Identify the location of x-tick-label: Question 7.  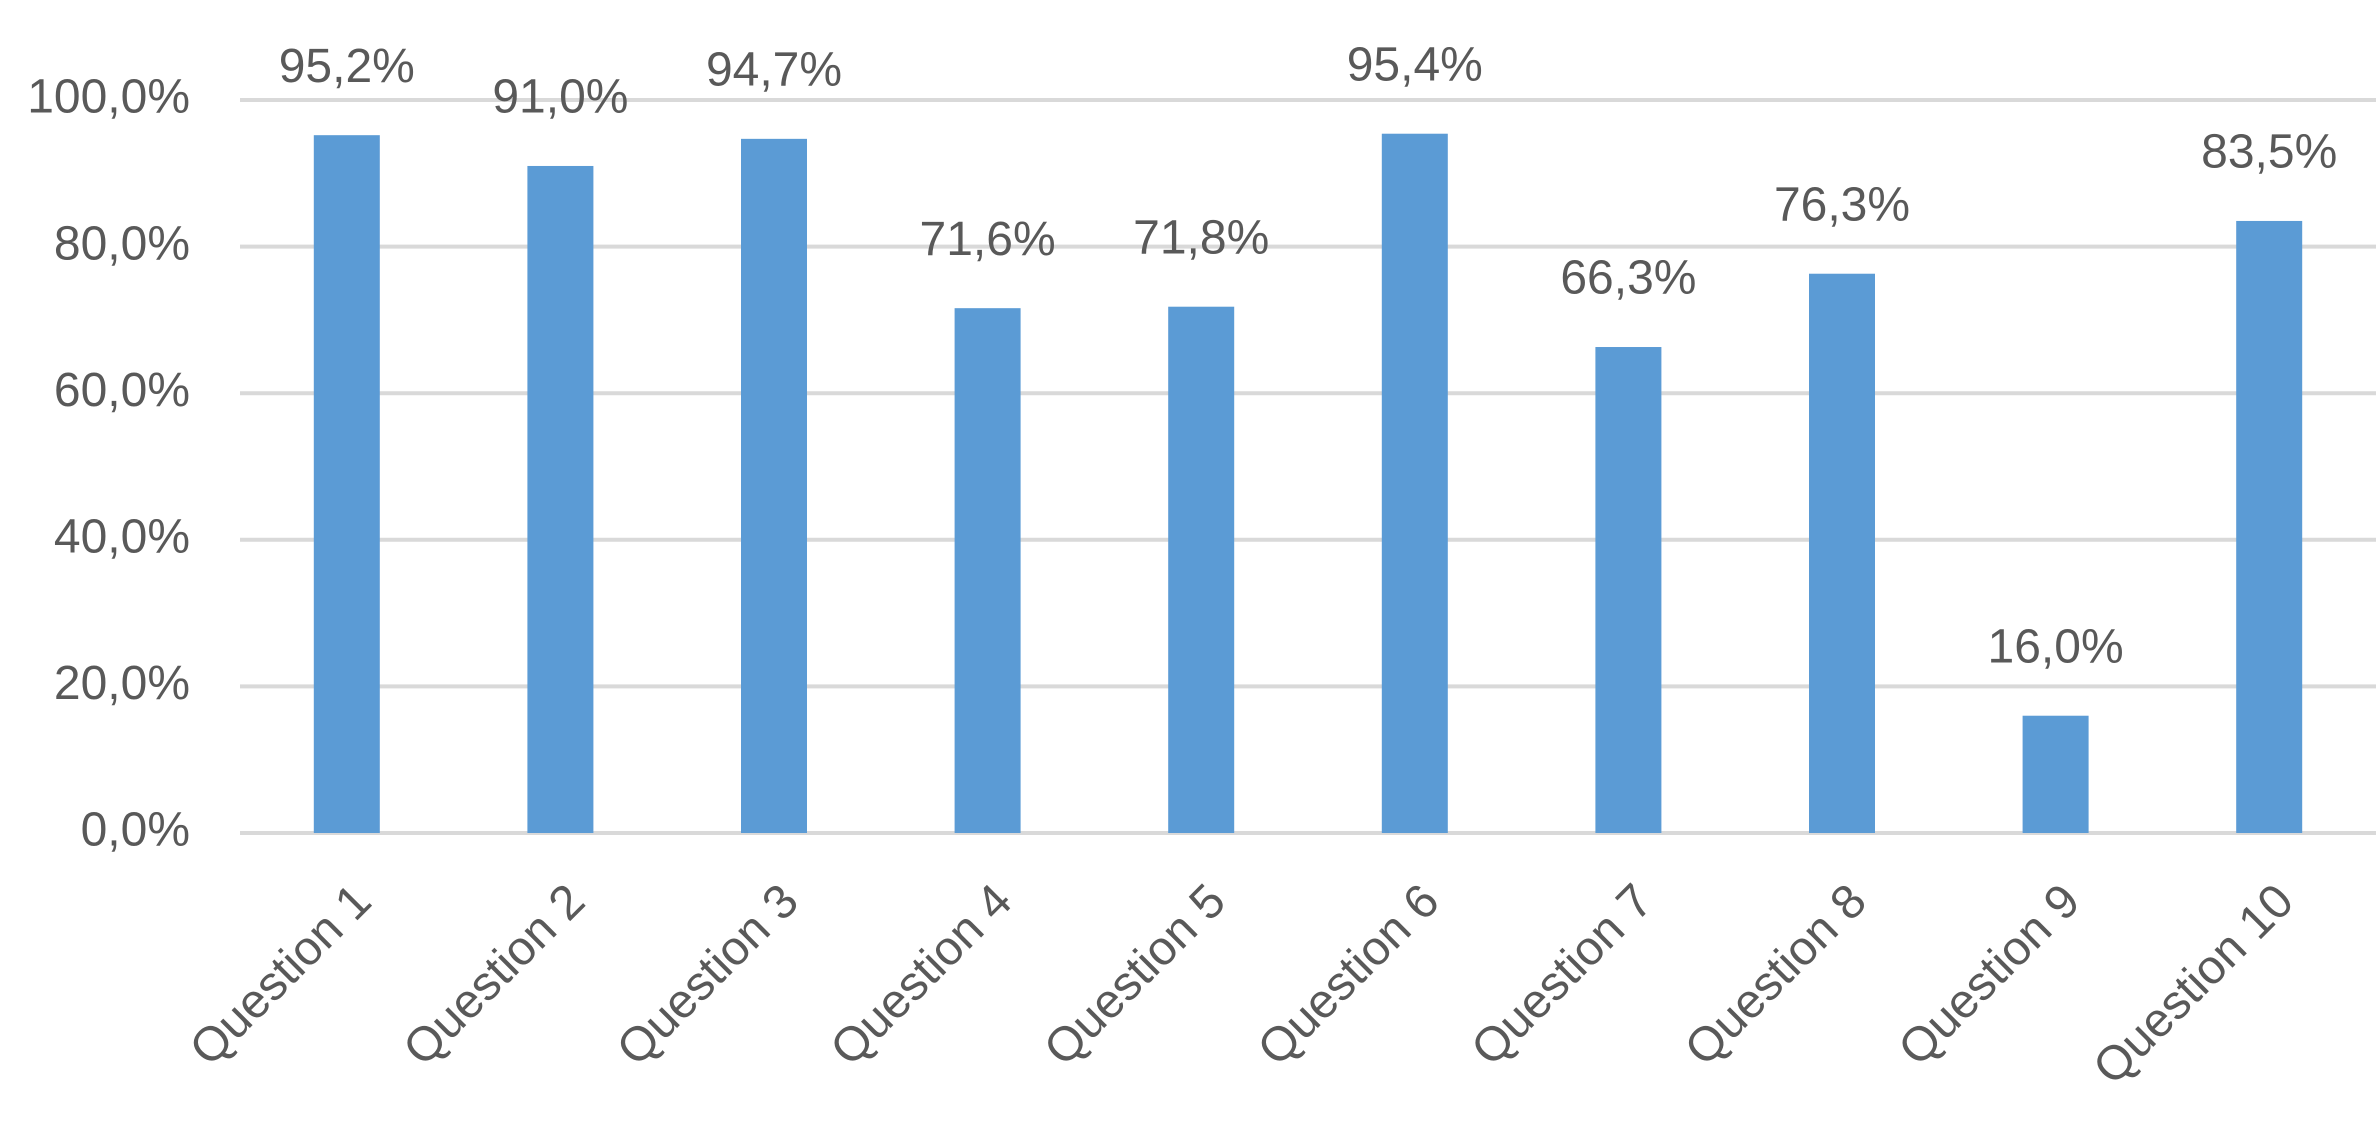
(1563, 975).